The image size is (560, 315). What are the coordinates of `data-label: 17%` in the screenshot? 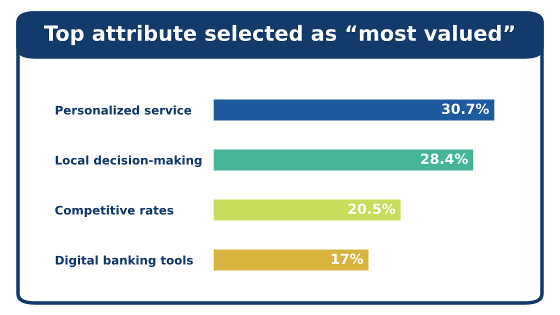 It's located at (348, 259).